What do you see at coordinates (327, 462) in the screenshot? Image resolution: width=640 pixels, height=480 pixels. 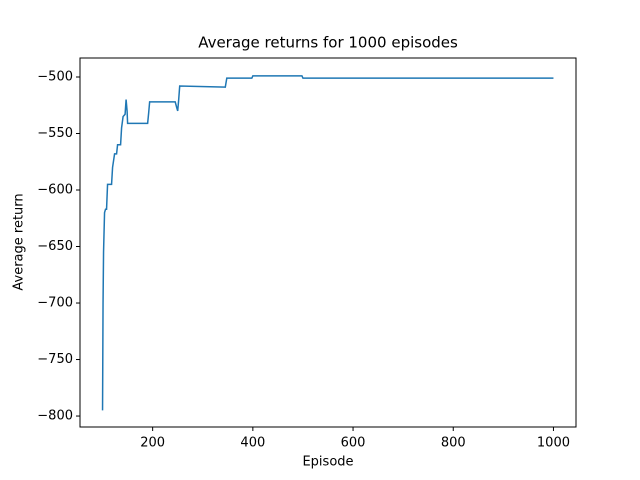 I see `x-axis-label: Episode` at bounding box center [327, 462].